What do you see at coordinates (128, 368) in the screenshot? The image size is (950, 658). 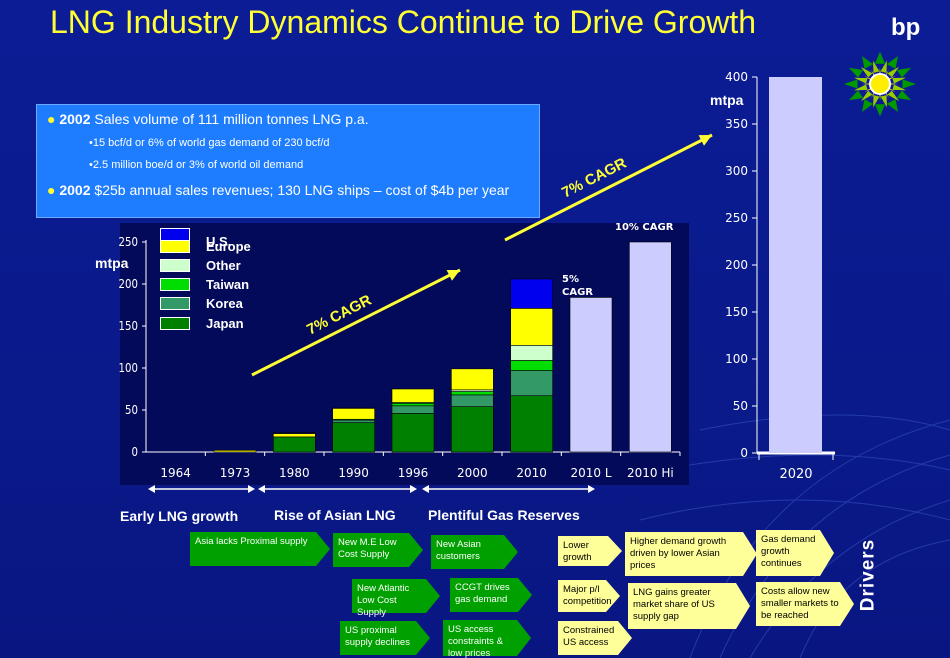 I see `chart-left-y-tick-label: 100` at bounding box center [128, 368].